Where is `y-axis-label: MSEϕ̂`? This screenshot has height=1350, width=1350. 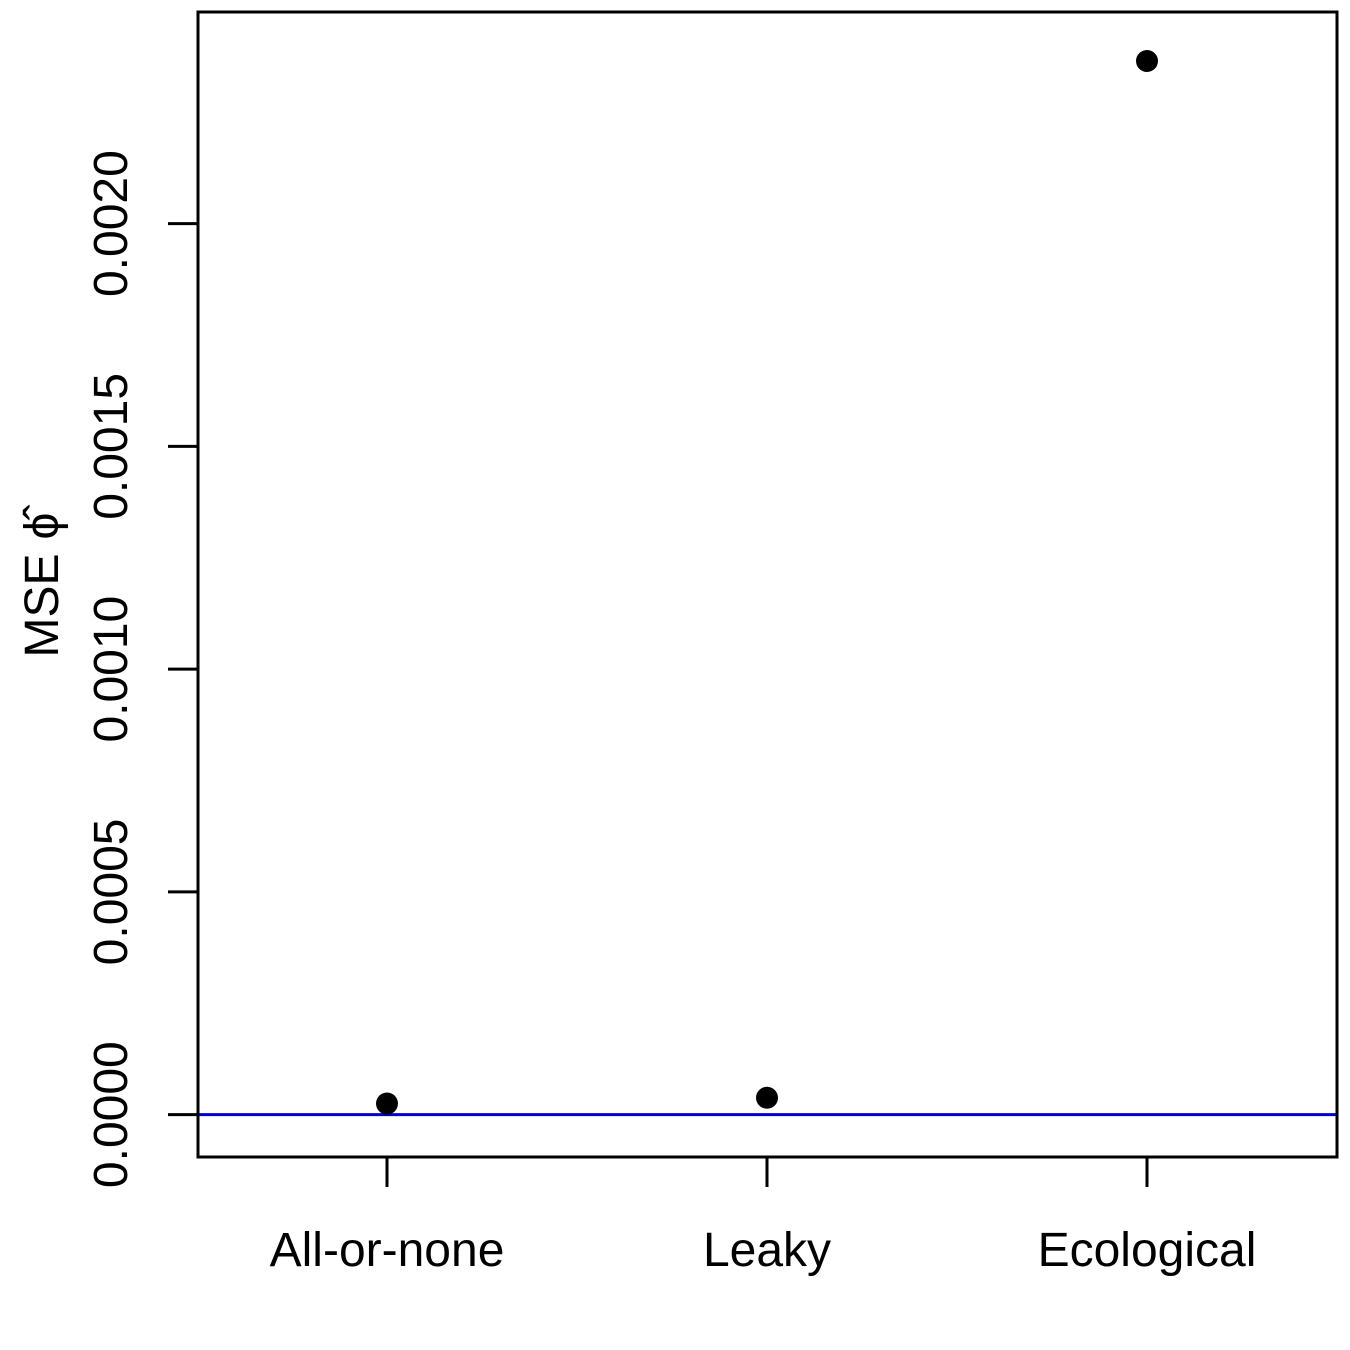 y-axis-label: MSEϕ̂ is located at coordinates (42, 581).